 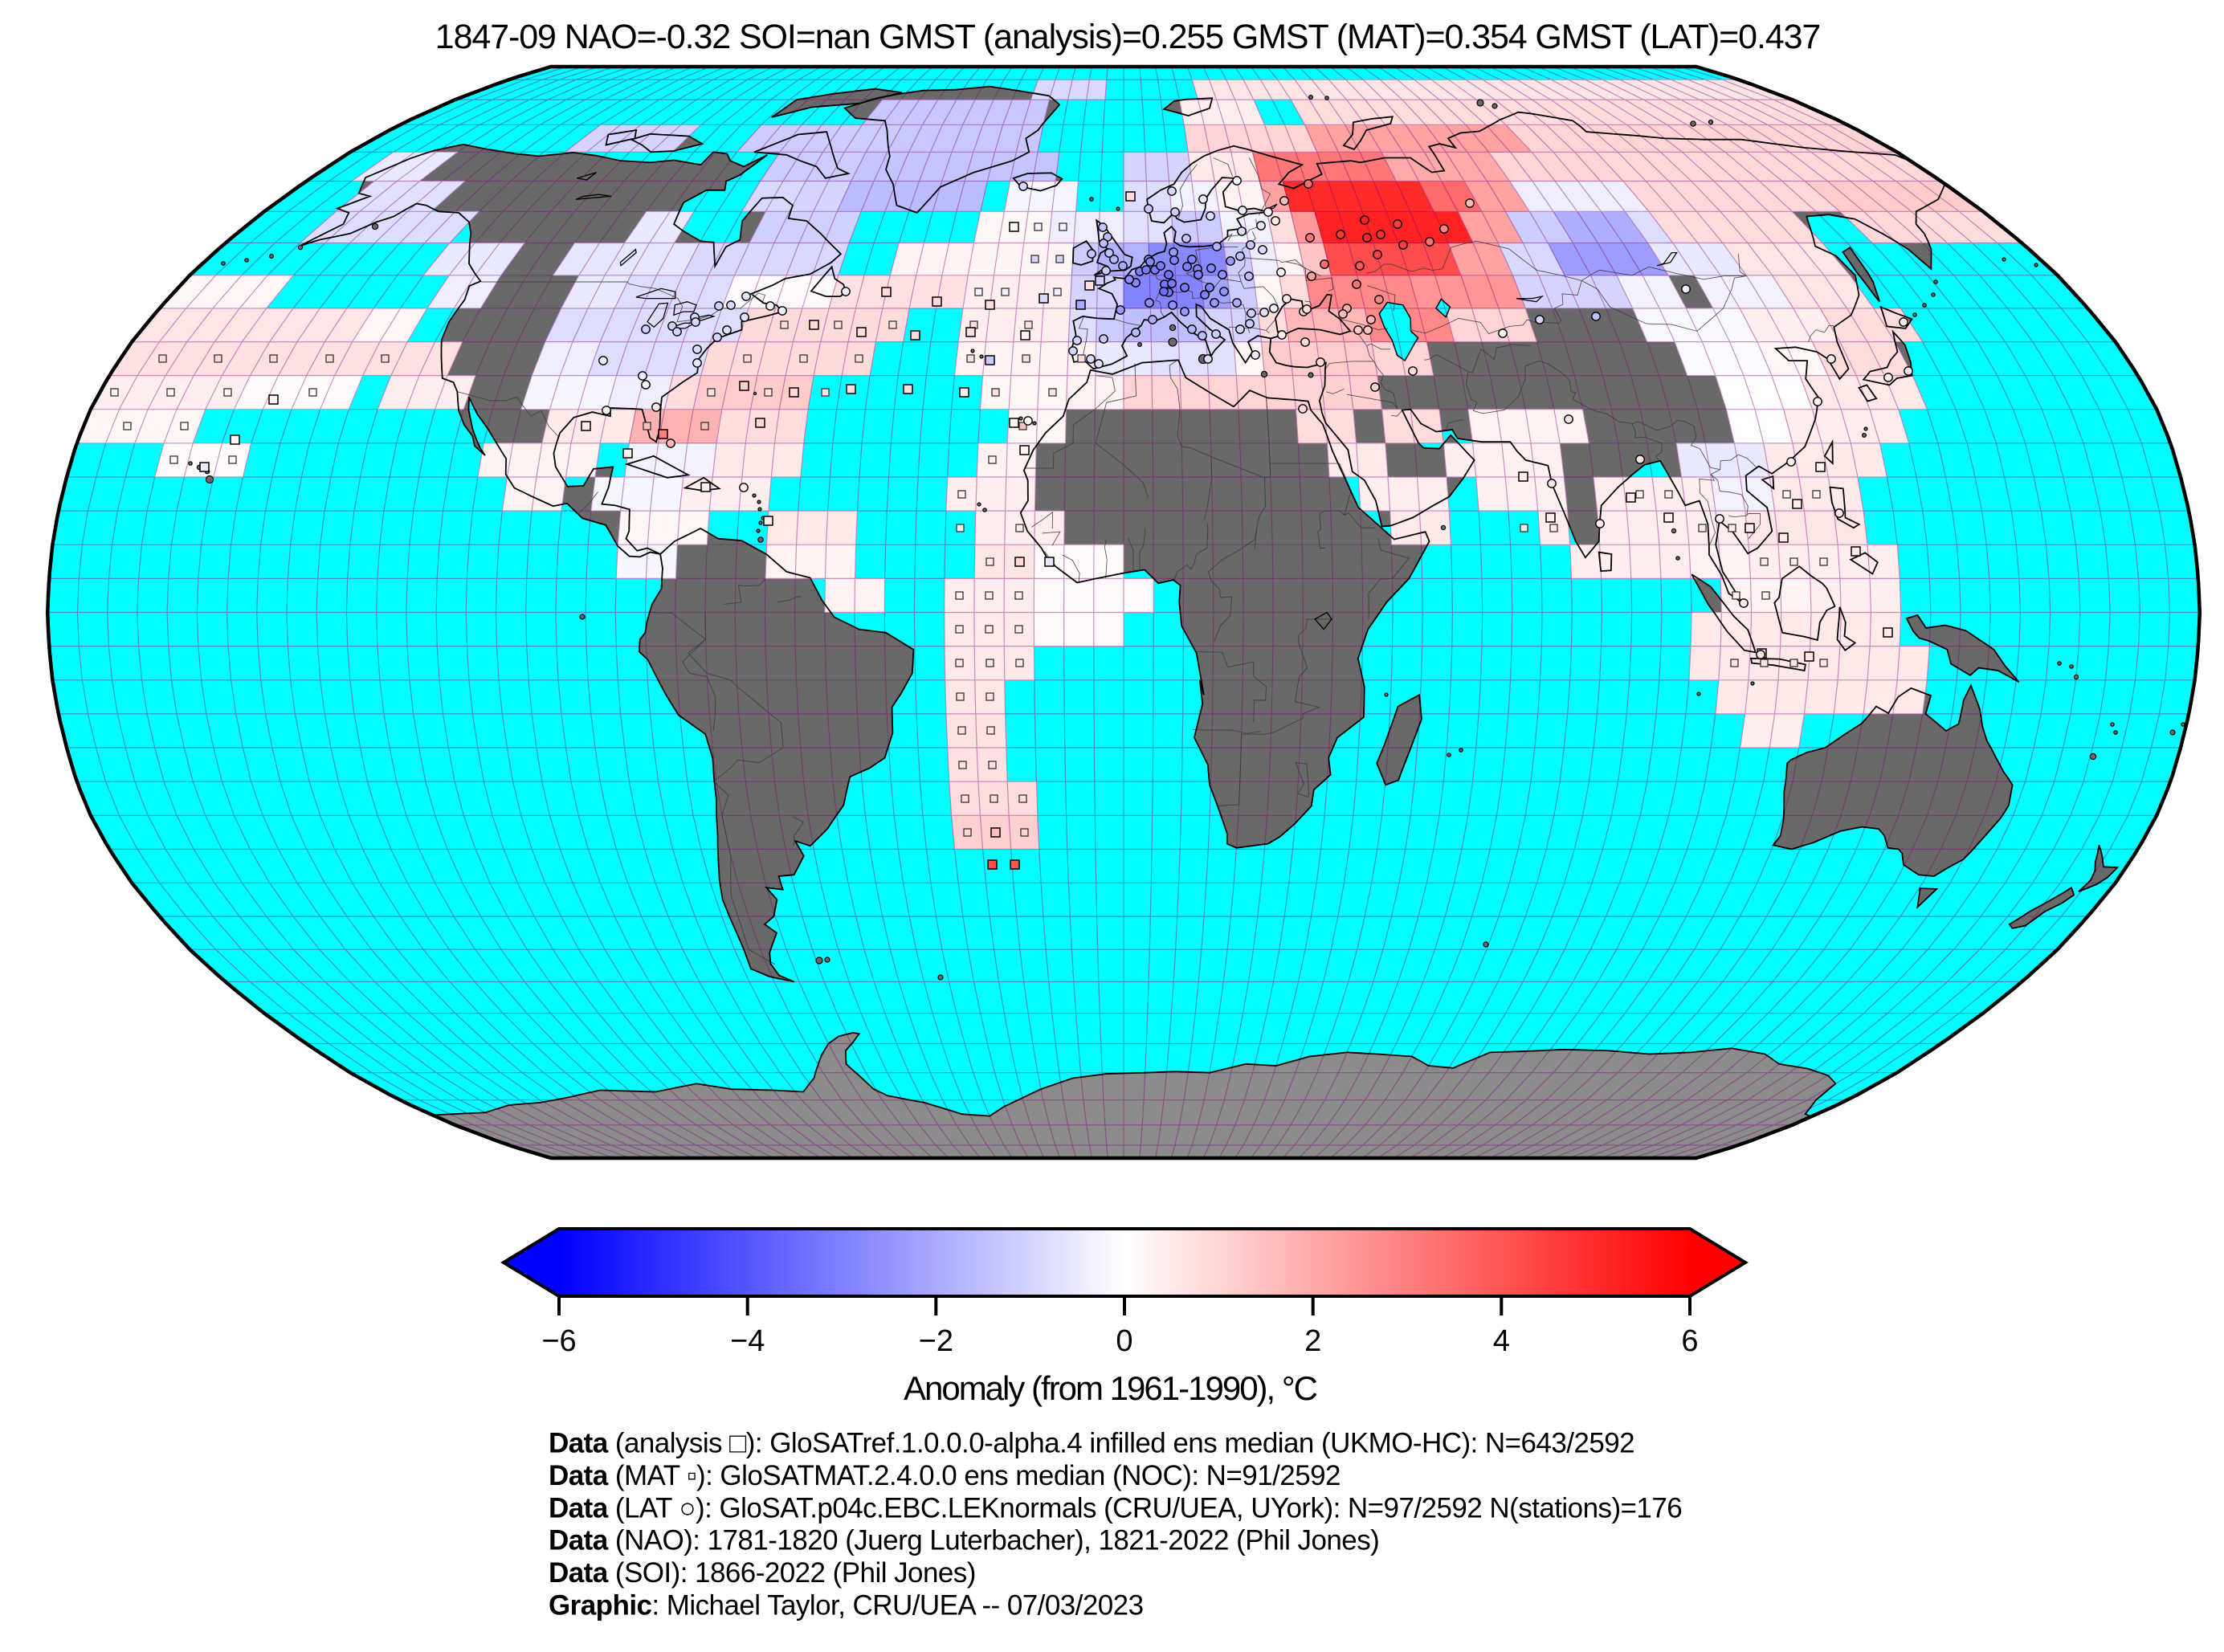 What do you see at coordinates (936, 1341) in the screenshot?
I see `svg-text: −2` at bounding box center [936, 1341].